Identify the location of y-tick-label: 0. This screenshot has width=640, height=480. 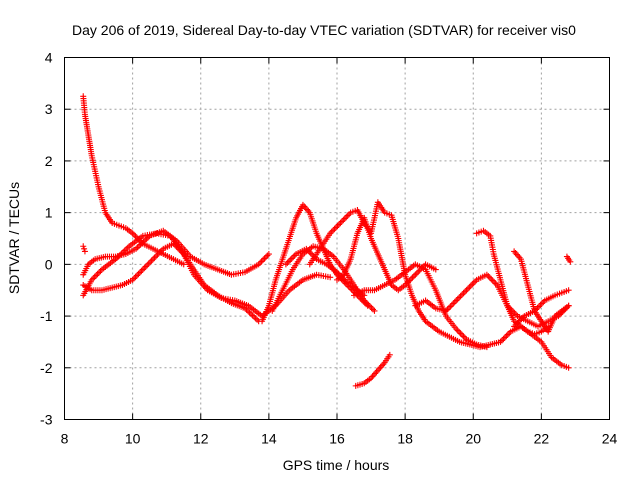
(49, 264).